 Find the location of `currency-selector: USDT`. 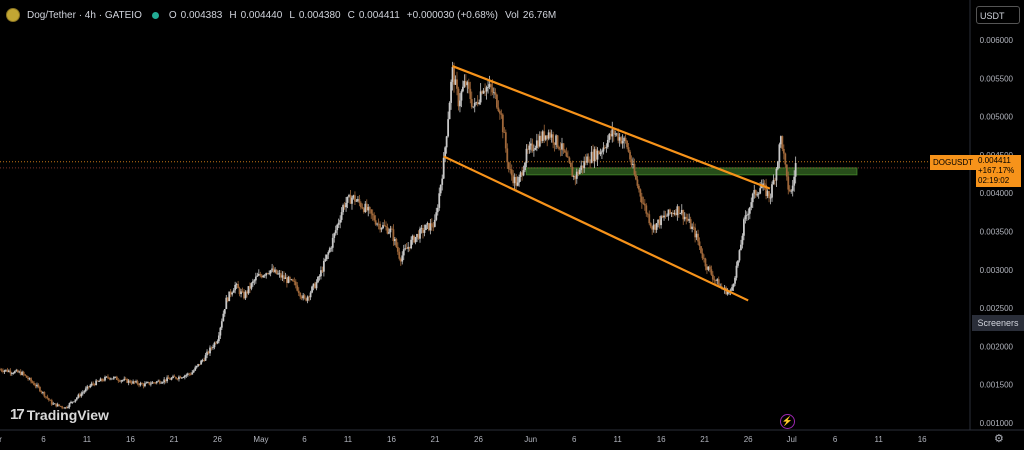

currency-selector: USDT is located at coordinates (998, 15).